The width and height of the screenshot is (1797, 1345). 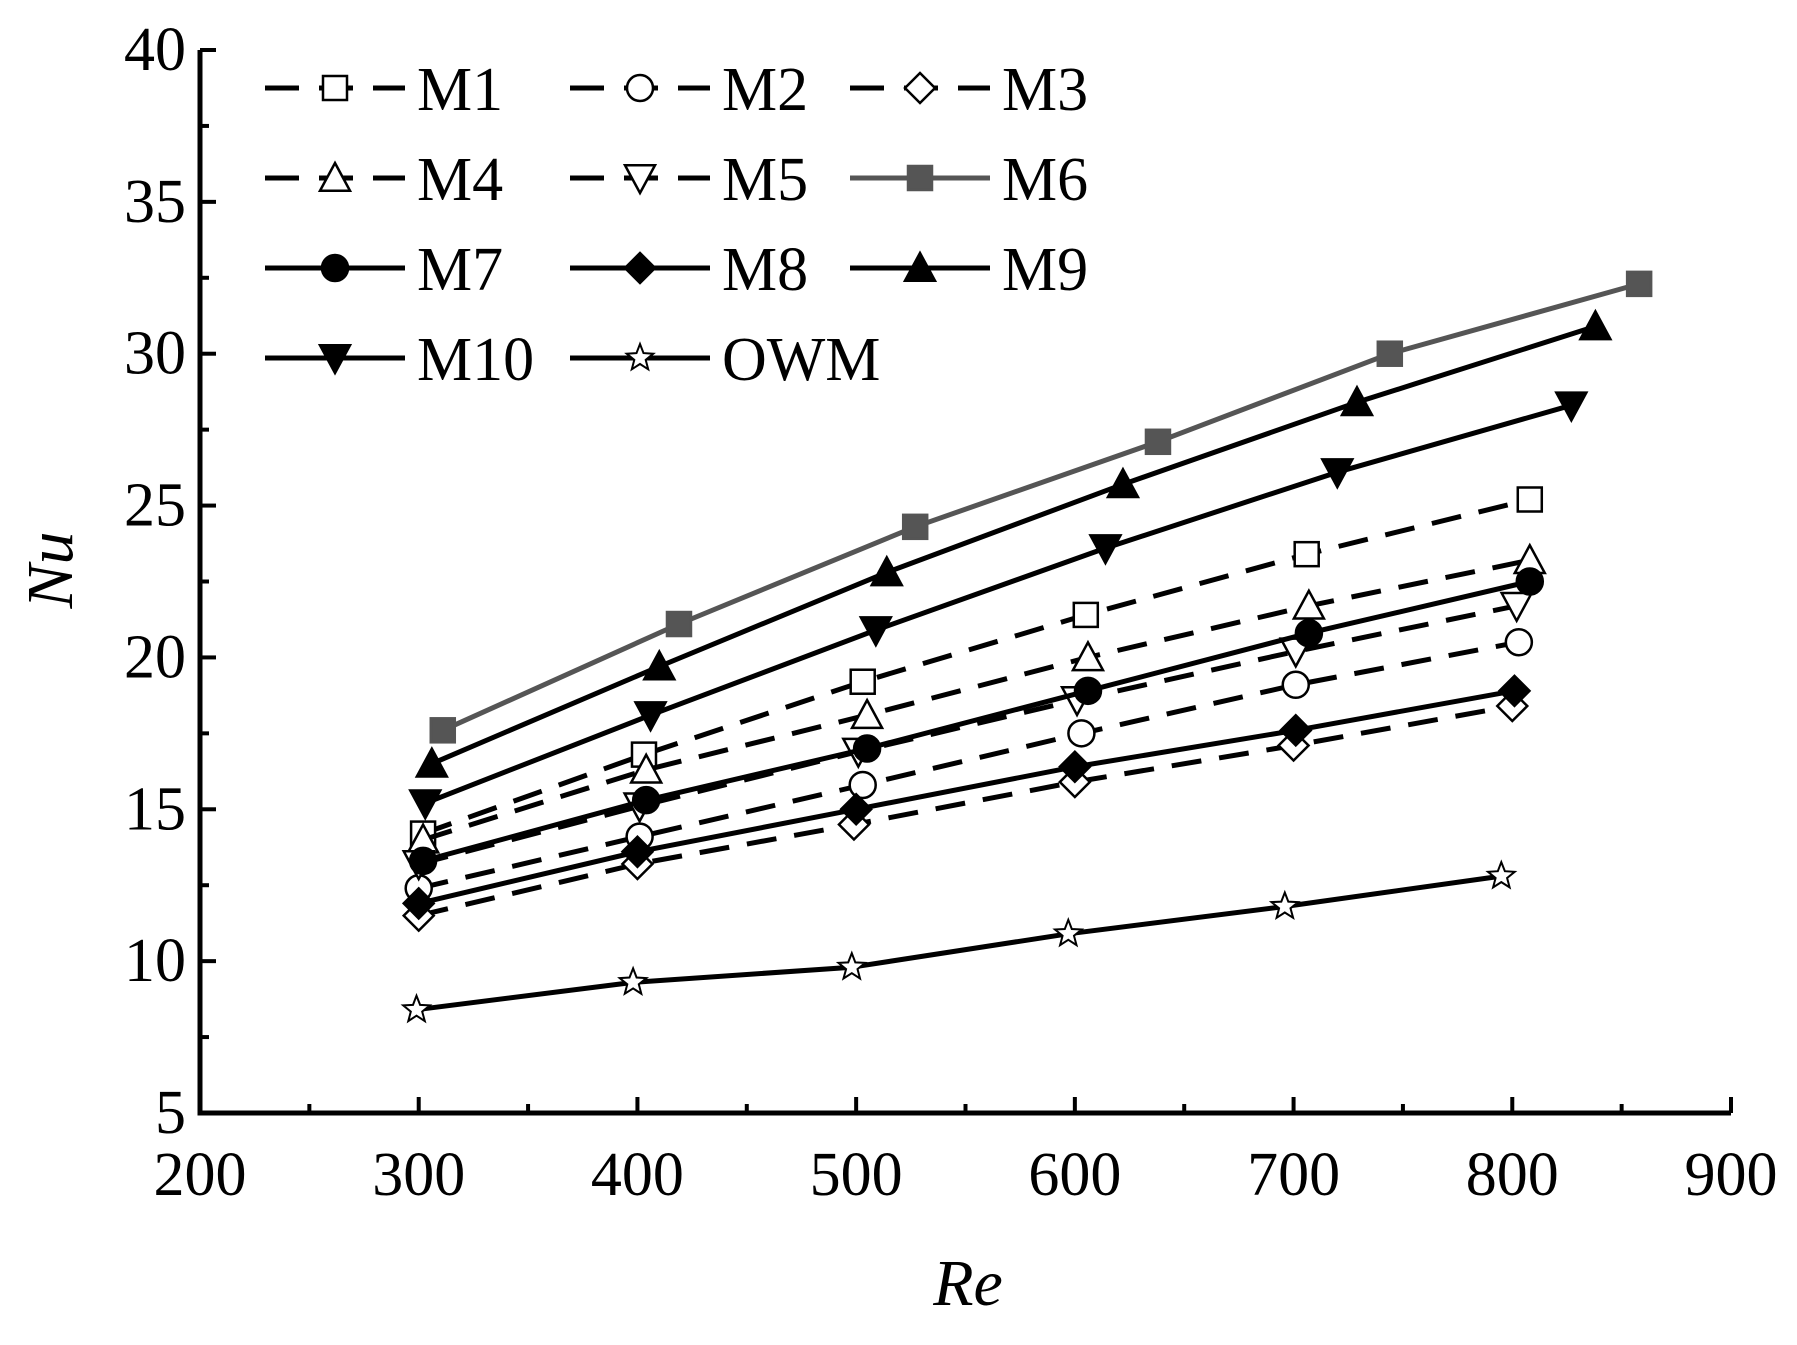 I want to click on legend-marker-m9, so click(x=920, y=266).